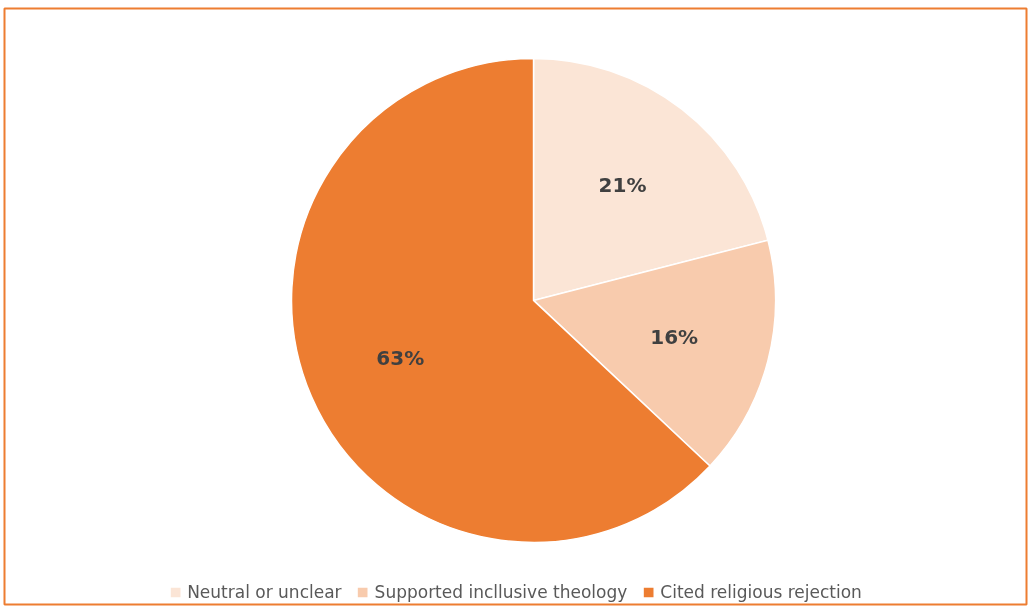 The width and height of the screenshot is (1035, 612). What do you see at coordinates (264, 592) in the screenshot?
I see `legend-label: Neutral or unclear` at bounding box center [264, 592].